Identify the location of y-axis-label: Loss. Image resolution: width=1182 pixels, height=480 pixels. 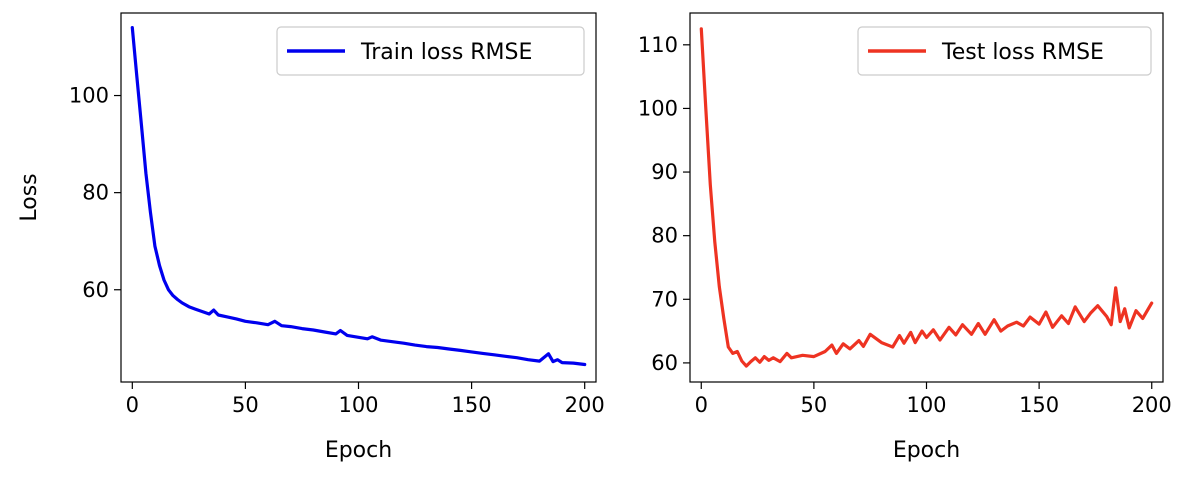
(29, 197).